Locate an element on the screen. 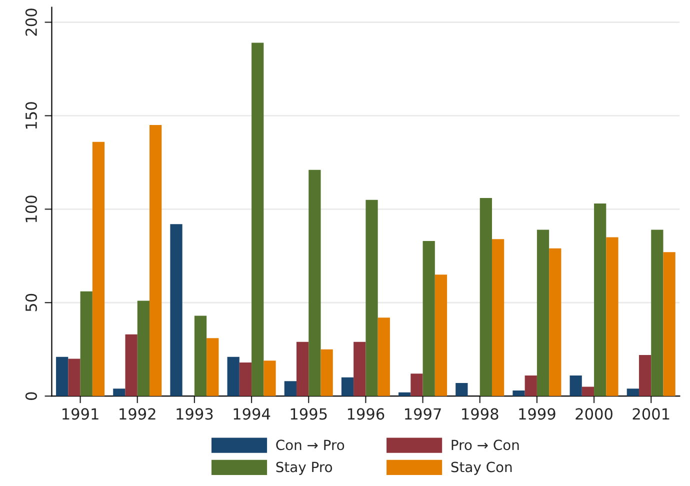  x-tick-label: 1998 is located at coordinates (480, 414).